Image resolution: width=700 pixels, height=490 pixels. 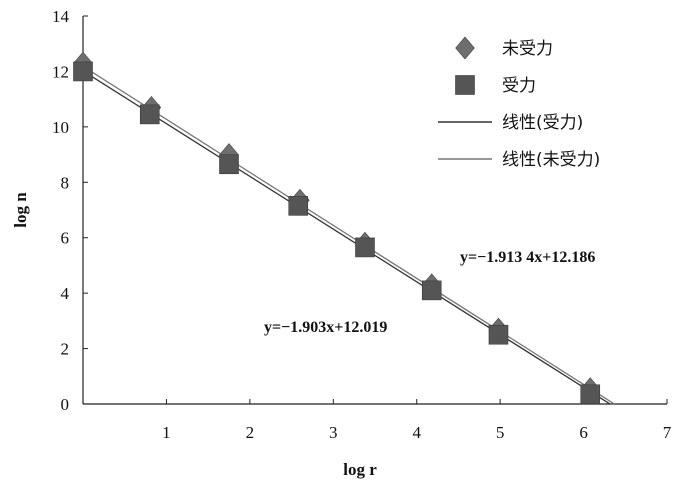 What do you see at coordinates (61, 16) in the screenshot?
I see `y-tick-label: 14` at bounding box center [61, 16].